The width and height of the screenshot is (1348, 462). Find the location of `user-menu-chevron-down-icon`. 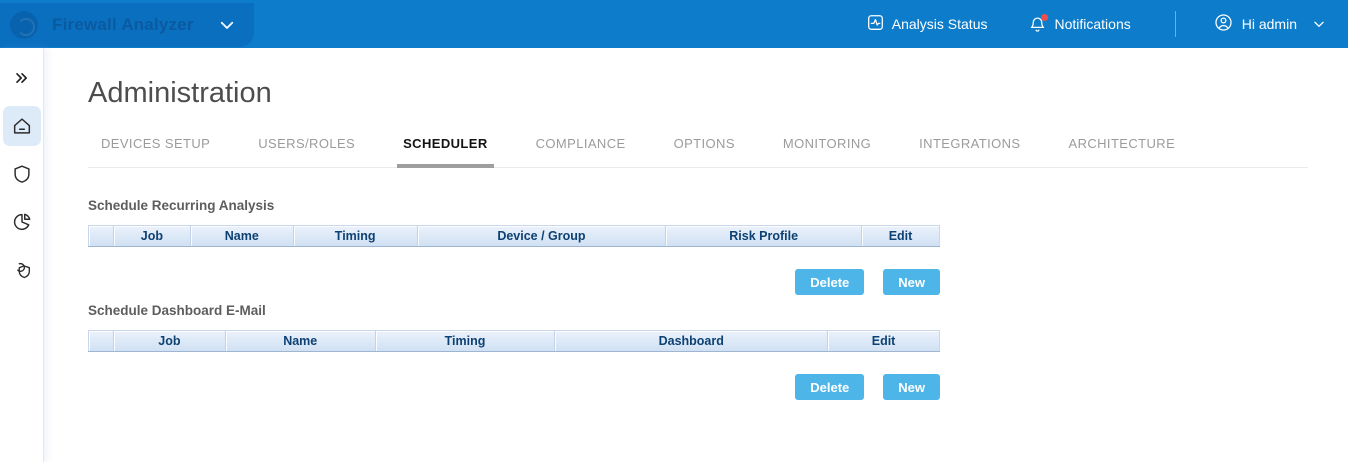

user-menu-chevron-down-icon is located at coordinates (1319, 24).